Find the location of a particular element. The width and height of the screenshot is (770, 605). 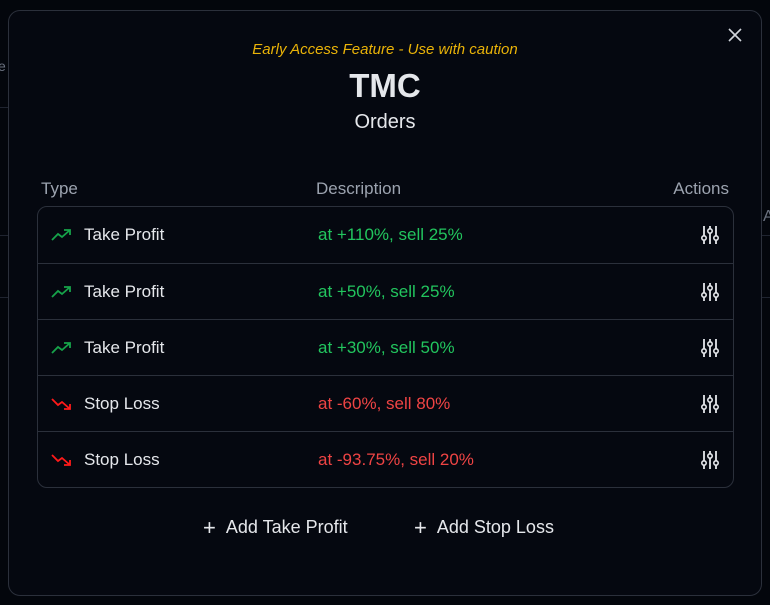

order-description: at -93.75%, sell 20% is located at coordinates (396, 459).